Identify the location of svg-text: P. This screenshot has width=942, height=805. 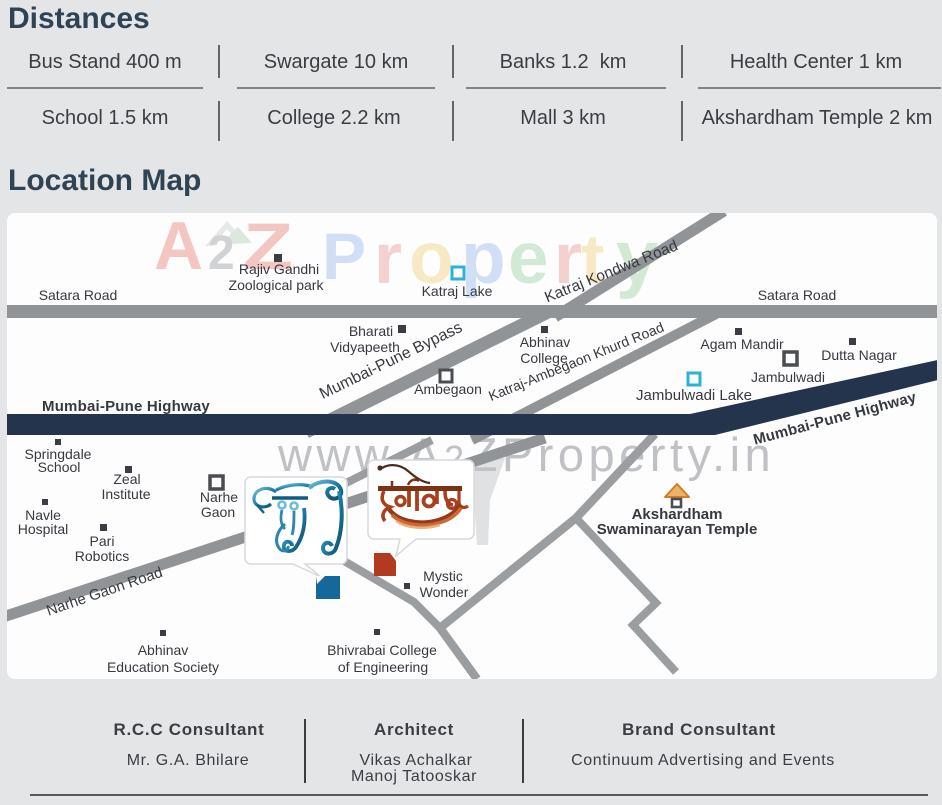
(344, 256).